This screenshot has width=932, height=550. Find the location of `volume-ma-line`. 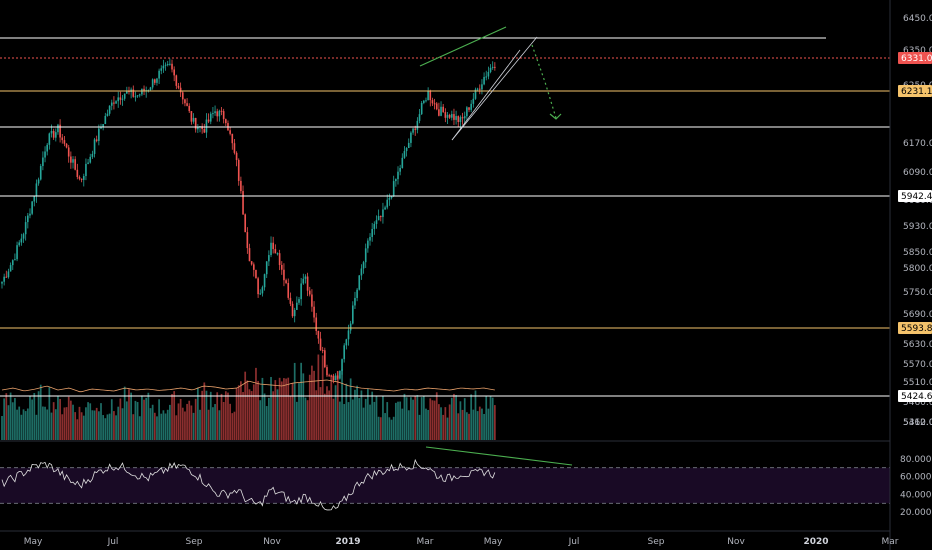

volume-ma-line is located at coordinates (248, 386).